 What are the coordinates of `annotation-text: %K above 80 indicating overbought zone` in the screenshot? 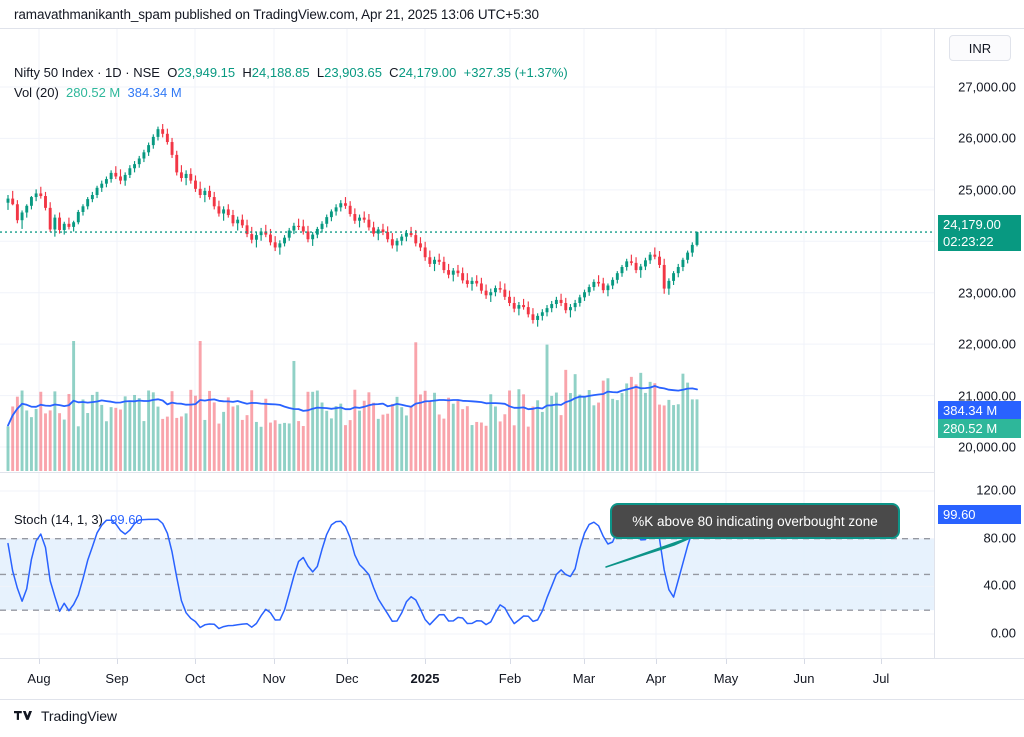 It's located at (755, 521).